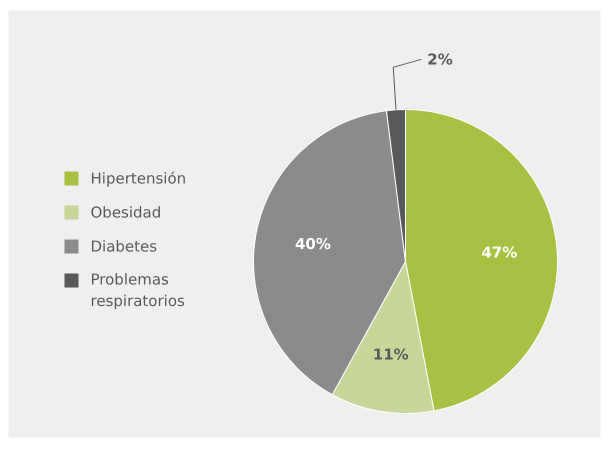 Image resolution: width=608 pixels, height=469 pixels. I want to click on data-label: 40%, so click(312, 243).